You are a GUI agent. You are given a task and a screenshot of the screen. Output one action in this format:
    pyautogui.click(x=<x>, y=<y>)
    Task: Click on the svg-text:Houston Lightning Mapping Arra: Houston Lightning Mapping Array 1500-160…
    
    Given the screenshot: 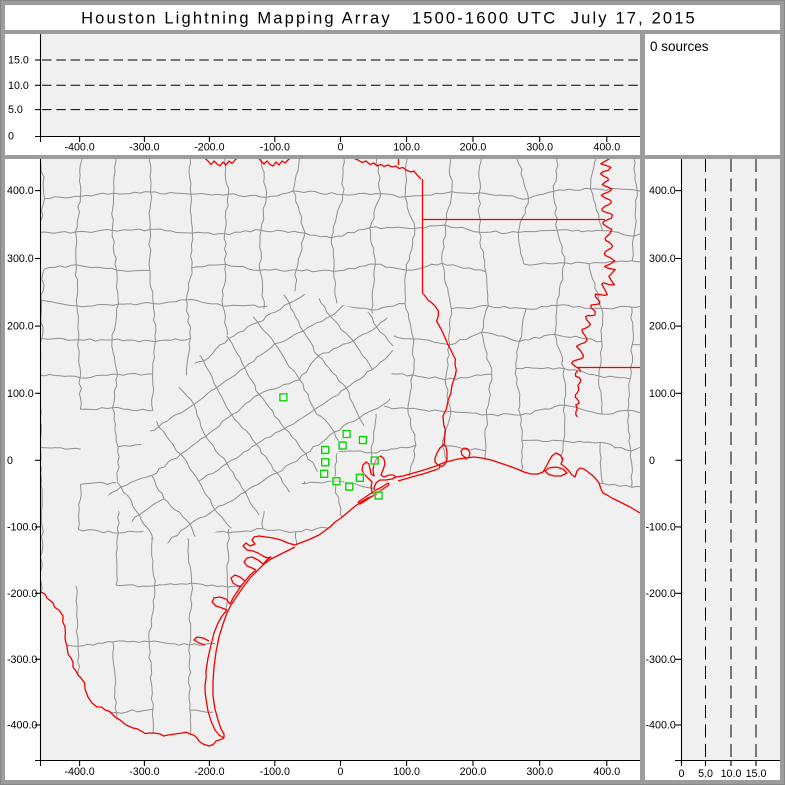 What is the action you would take?
    pyautogui.click(x=389, y=19)
    